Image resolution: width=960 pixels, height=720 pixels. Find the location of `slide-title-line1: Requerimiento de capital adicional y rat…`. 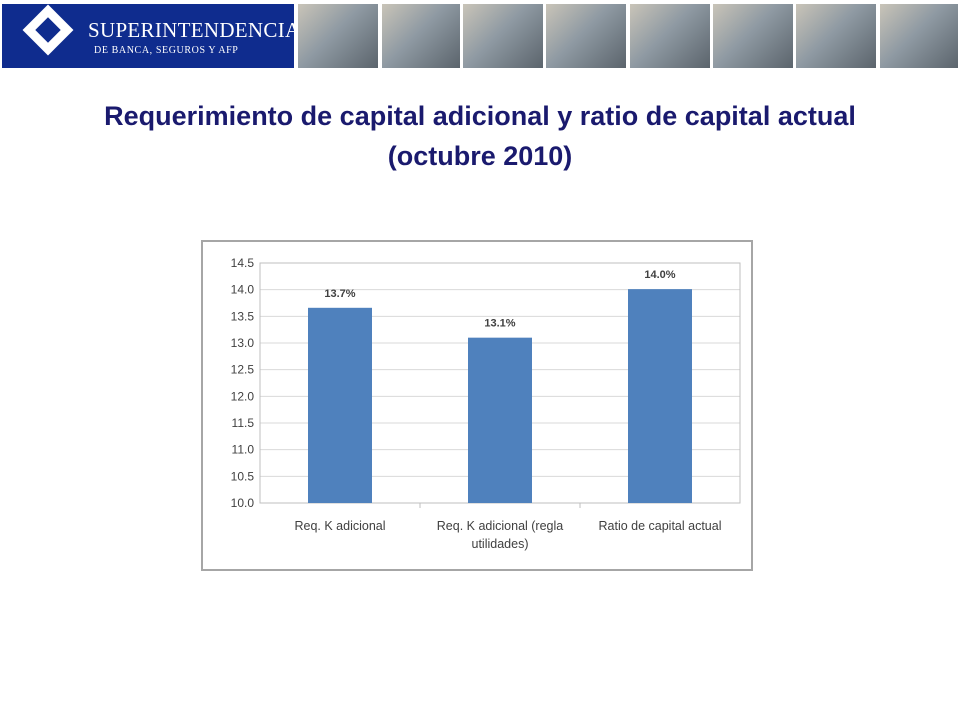

slide-title-line1: Requerimiento de capital adicional y rat… is located at coordinates (480, 116).